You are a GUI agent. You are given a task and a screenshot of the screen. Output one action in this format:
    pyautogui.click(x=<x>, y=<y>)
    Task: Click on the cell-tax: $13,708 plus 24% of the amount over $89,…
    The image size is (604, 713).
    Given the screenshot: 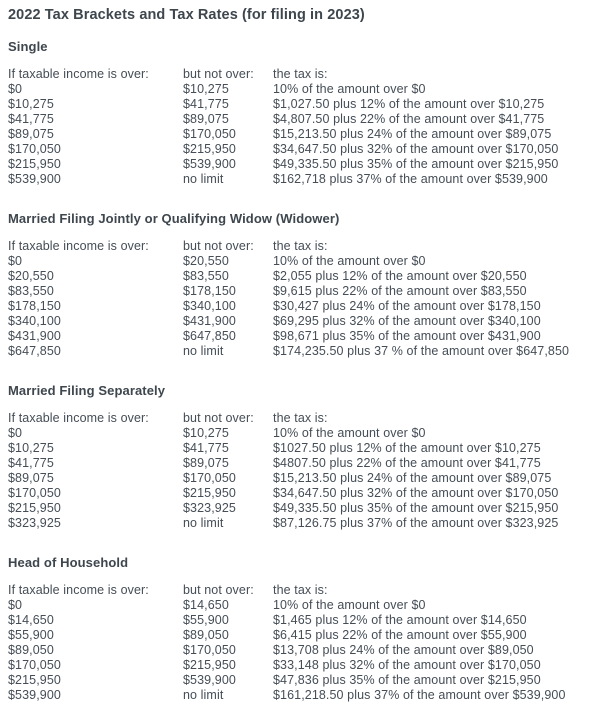 What is the action you would take?
    pyautogui.click(x=403, y=650)
    